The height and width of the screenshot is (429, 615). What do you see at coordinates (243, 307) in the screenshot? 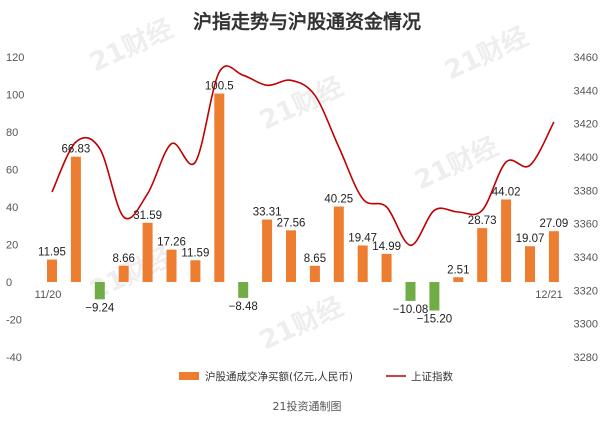
I see `bar-data-label: −8.48` at bounding box center [243, 307].